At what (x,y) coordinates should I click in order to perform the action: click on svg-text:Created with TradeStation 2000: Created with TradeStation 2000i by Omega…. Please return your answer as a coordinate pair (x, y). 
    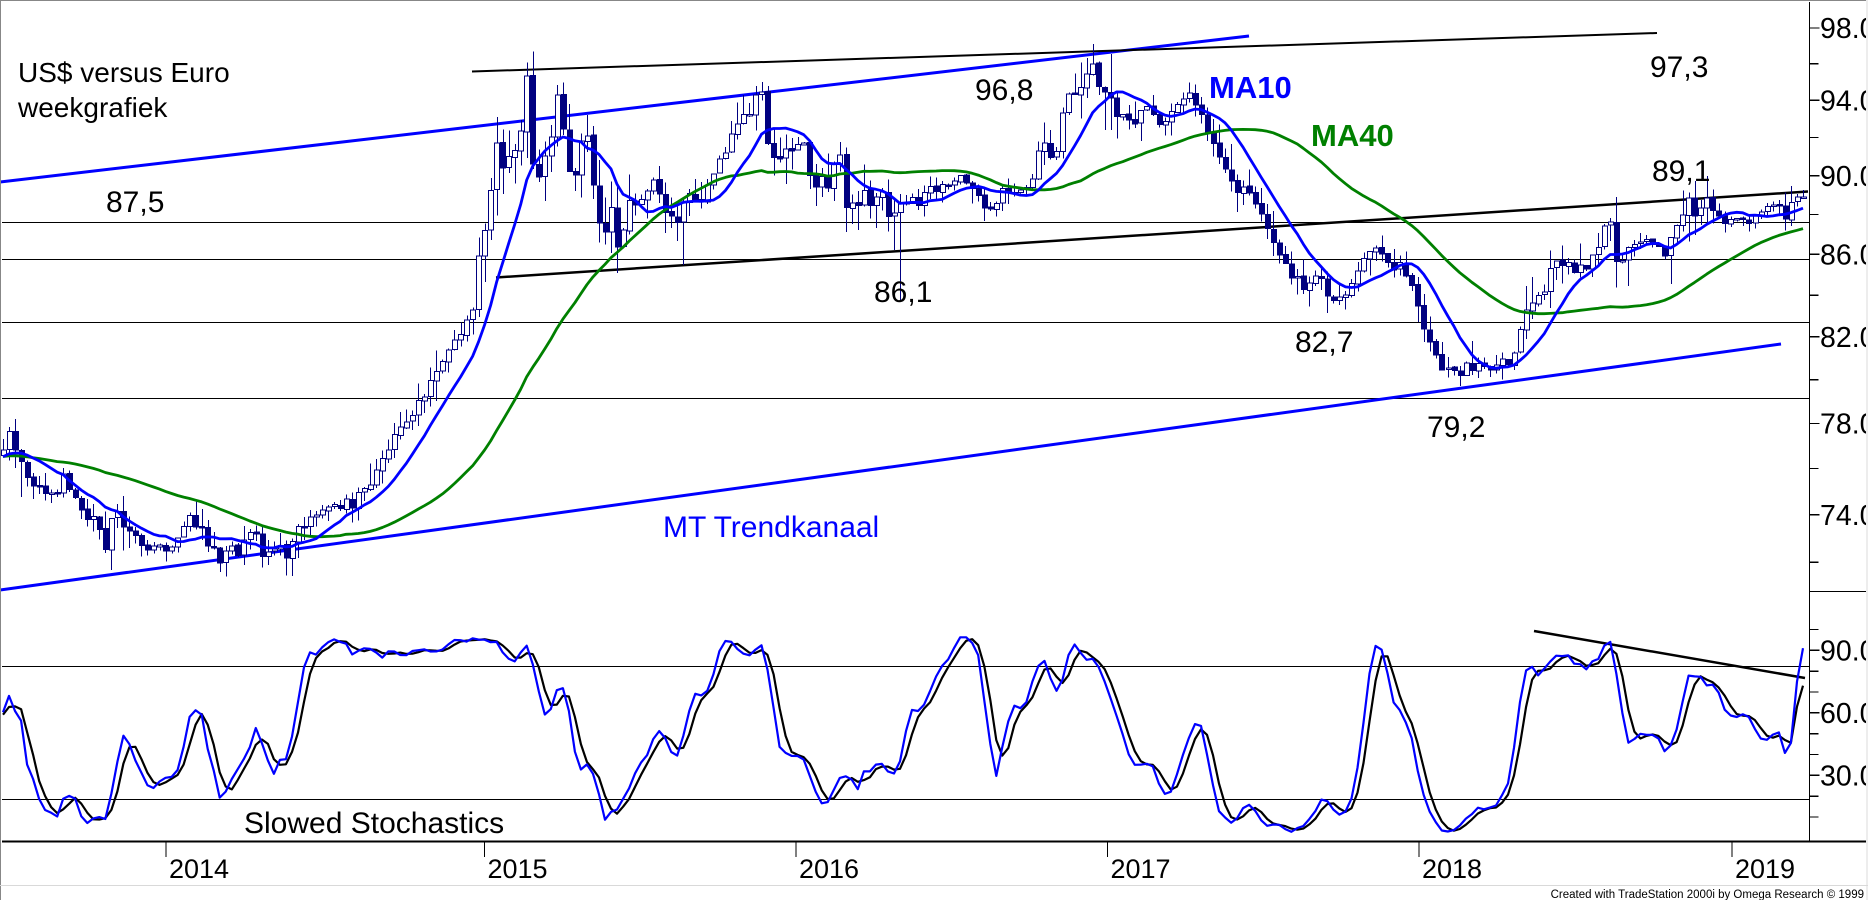
    Looking at the image, I should click on (1707, 894).